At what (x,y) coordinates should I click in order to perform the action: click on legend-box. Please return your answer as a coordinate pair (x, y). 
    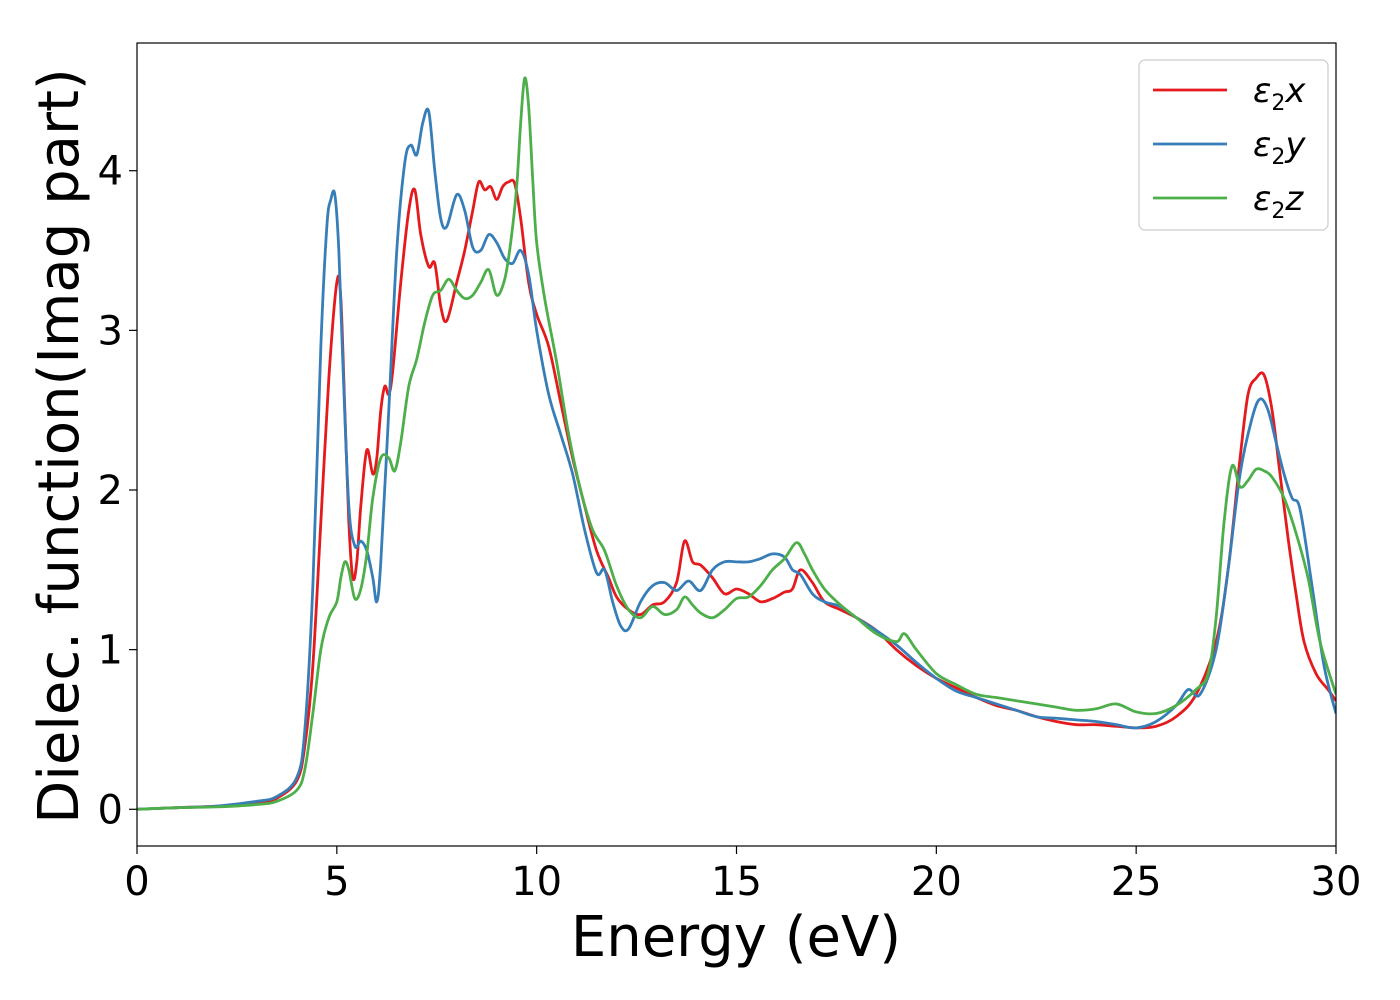
    Looking at the image, I should click on (1233, 145).